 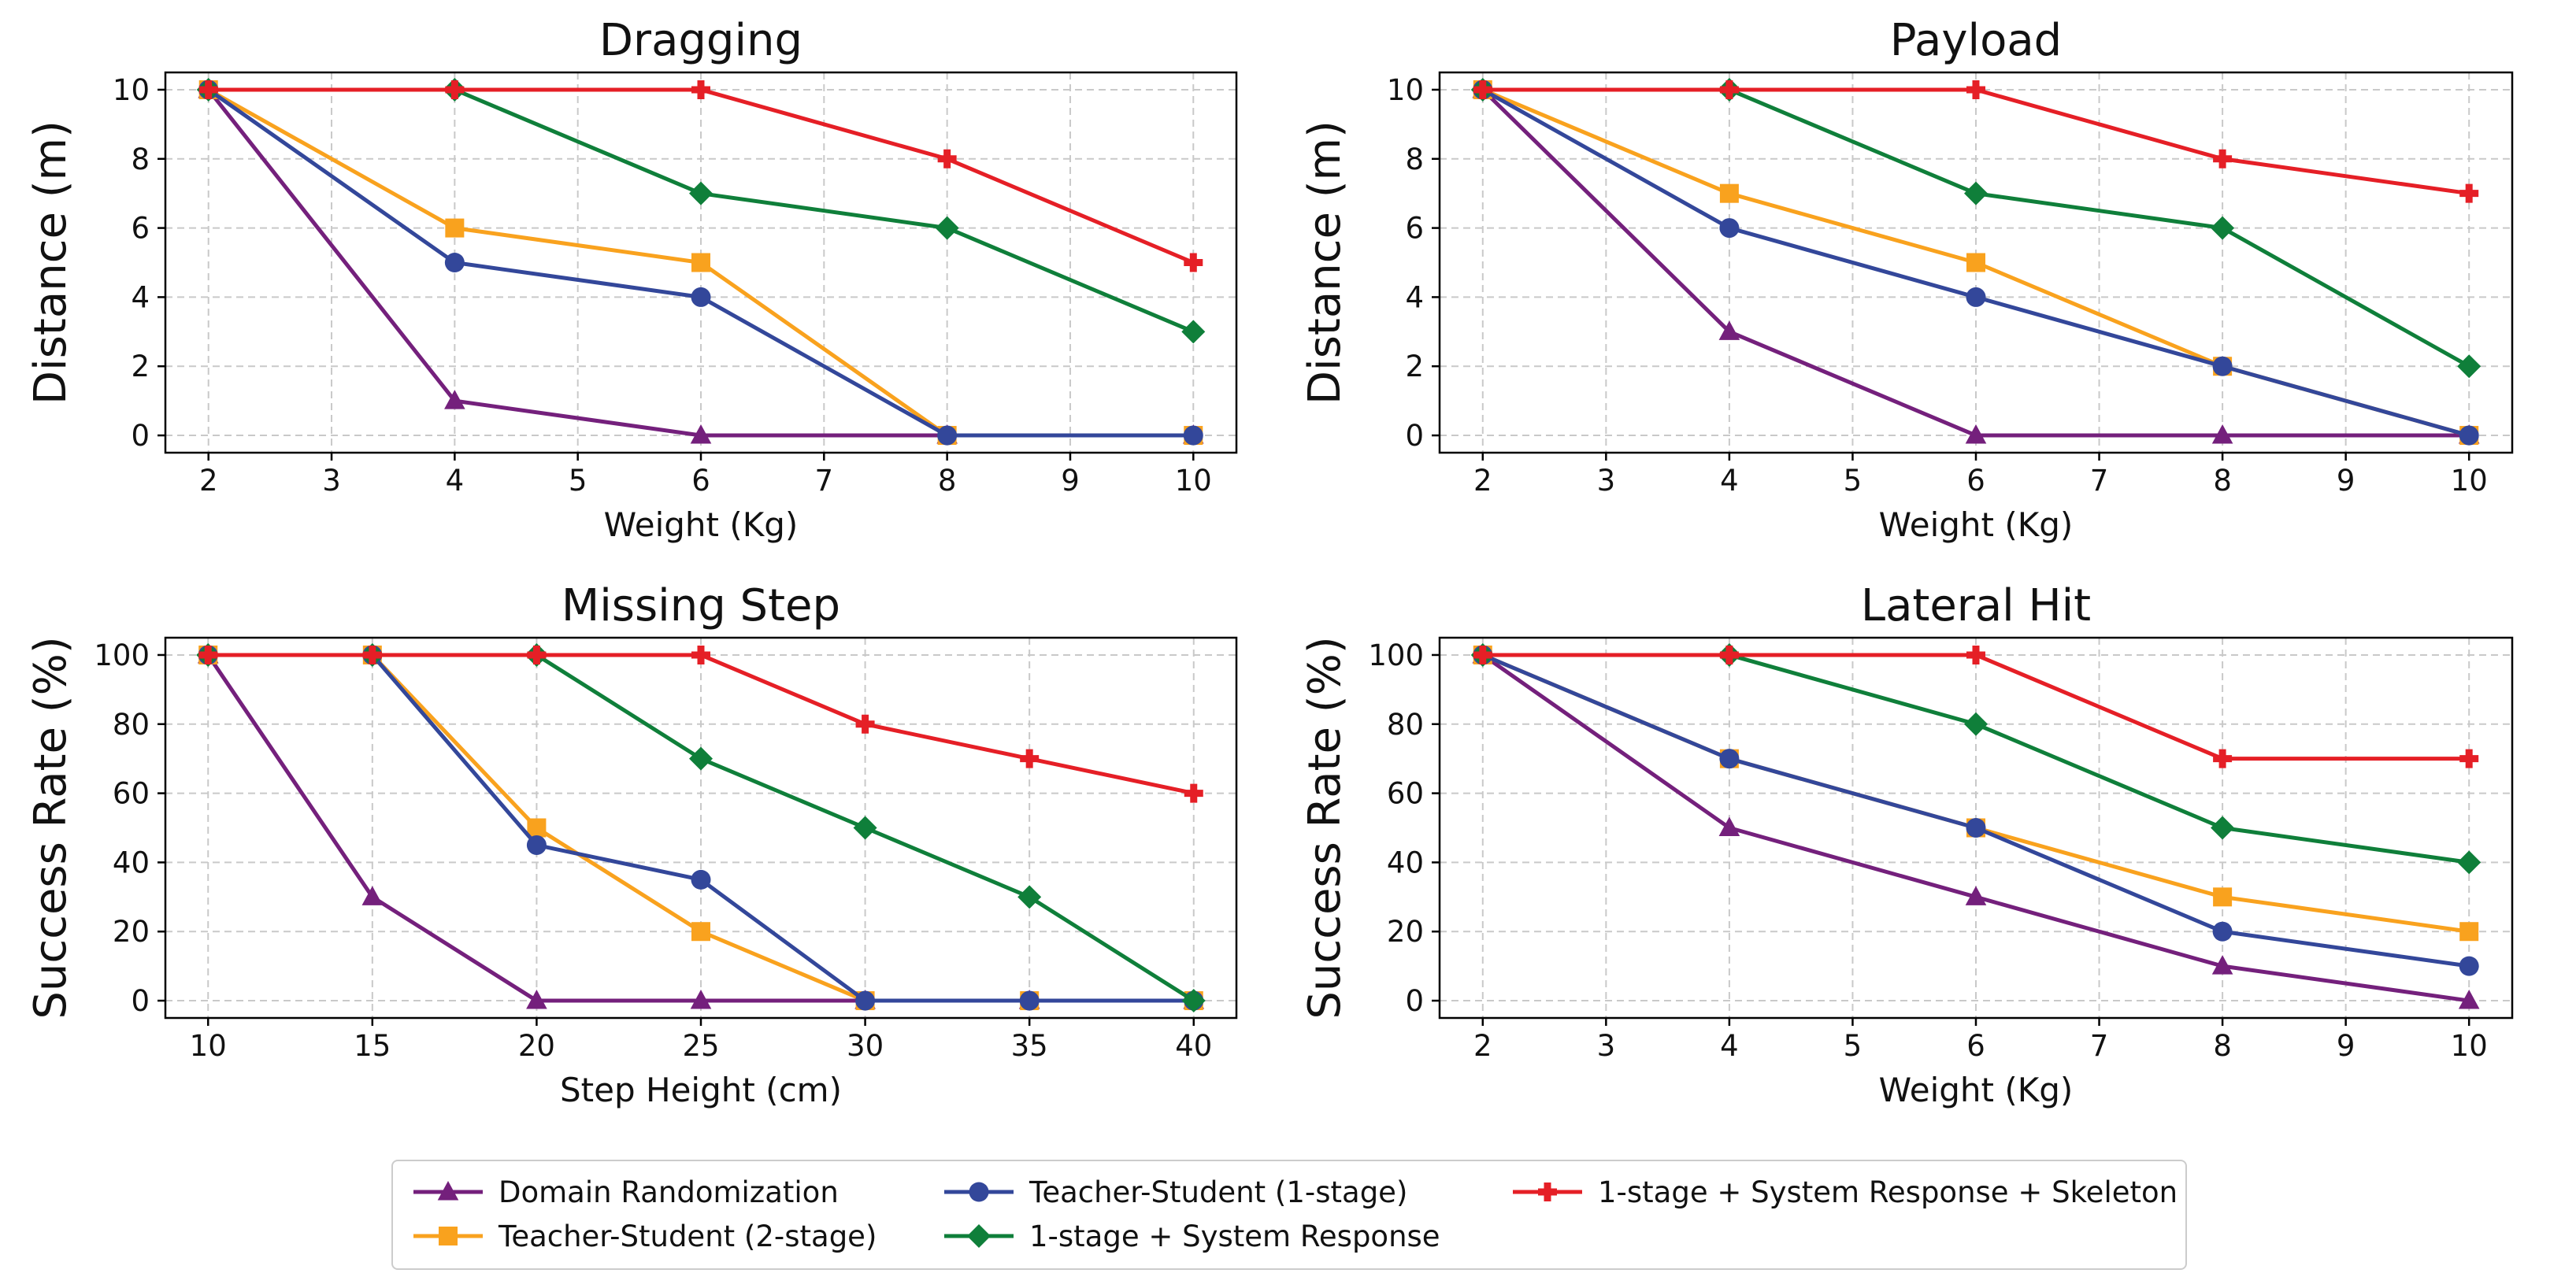 I want to click on legend-item-teacher-student-2-stage: Teacher-Student (2-stage), so click(x=643, y=1236).